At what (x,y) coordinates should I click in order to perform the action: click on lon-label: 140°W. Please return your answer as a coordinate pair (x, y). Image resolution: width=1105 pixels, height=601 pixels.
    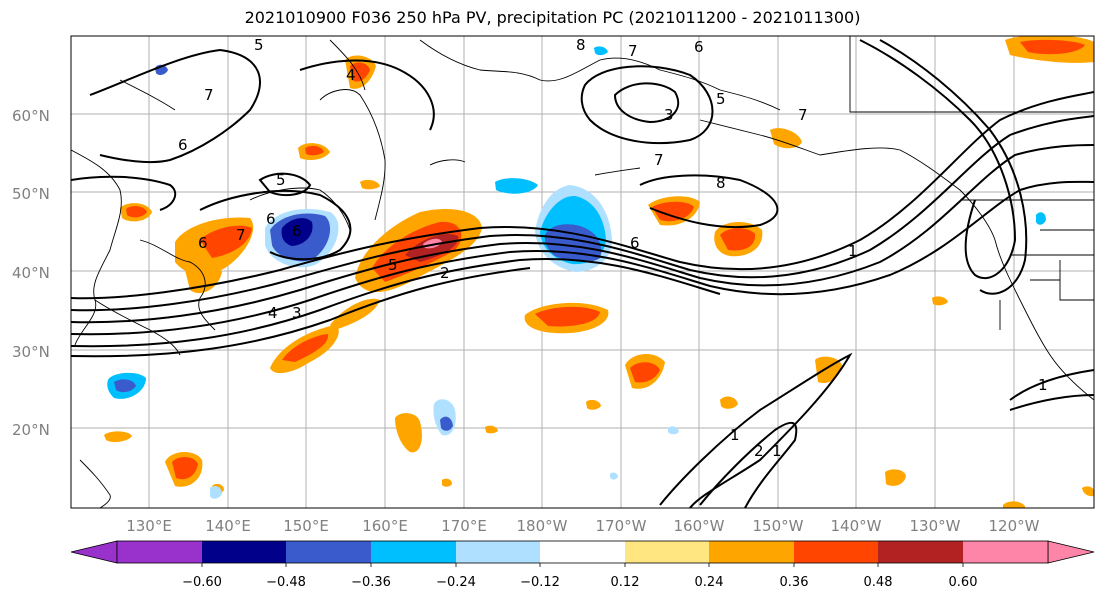
    Looking at the image, I should click on (856, 526).